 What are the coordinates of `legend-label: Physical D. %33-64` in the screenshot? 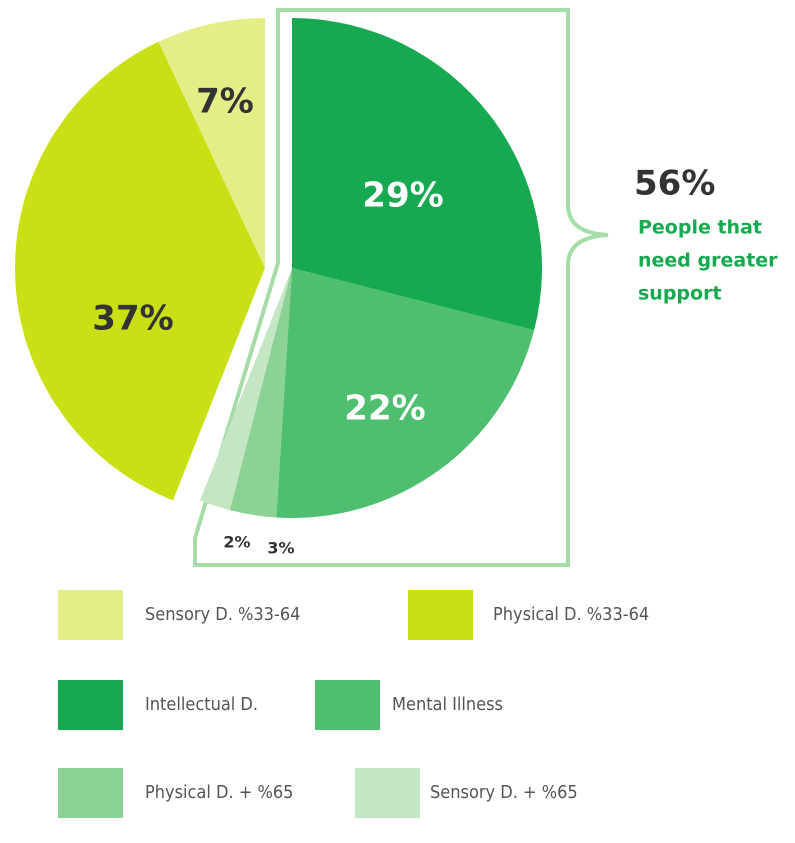 It's located at (571, 614).